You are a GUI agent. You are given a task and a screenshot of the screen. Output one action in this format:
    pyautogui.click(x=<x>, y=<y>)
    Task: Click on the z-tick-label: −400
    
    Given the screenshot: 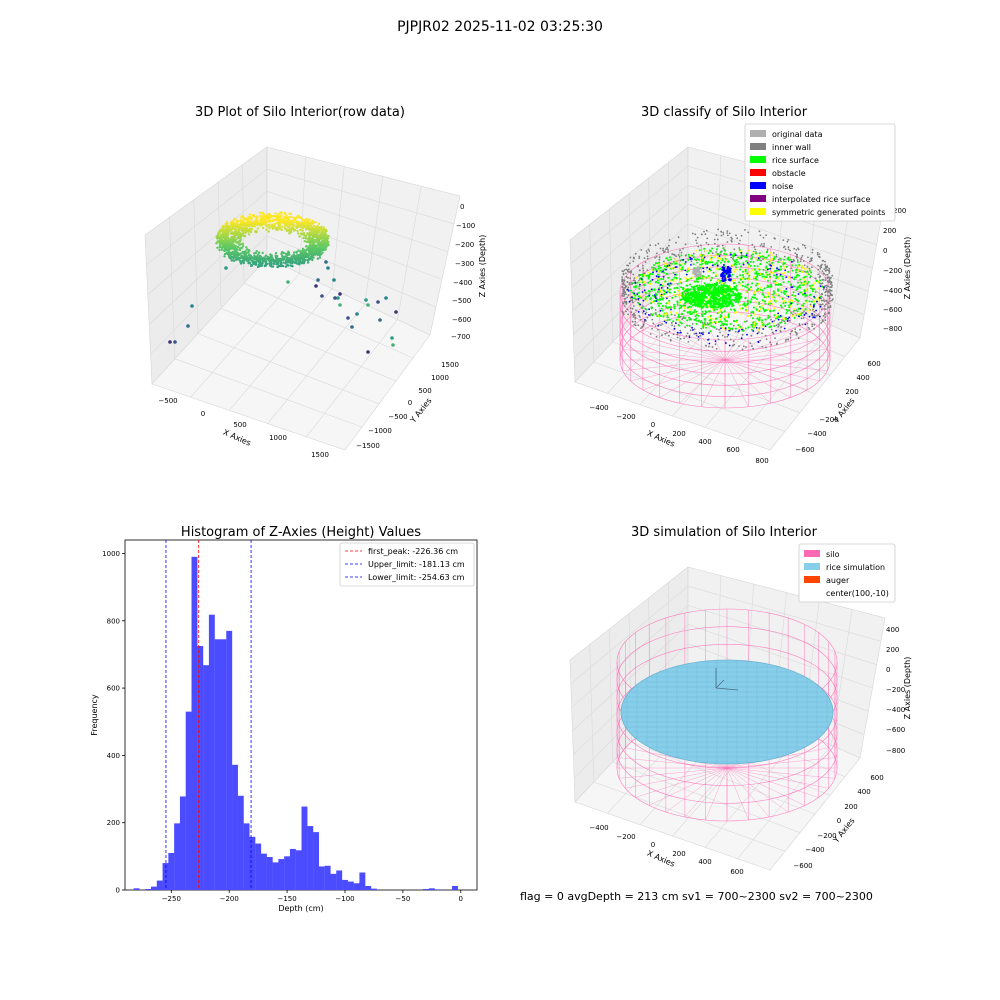 What is the action you would take?
    pyautogui.click(x=892, y=291)
    